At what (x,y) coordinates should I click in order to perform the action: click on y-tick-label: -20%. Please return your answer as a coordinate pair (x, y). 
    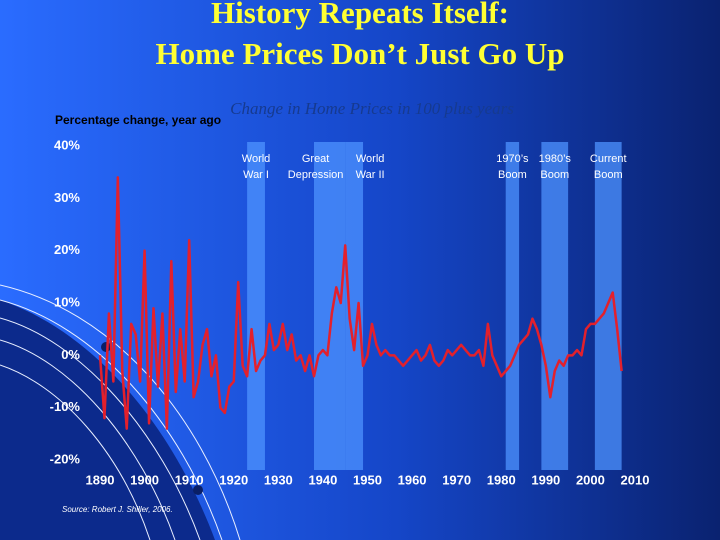
    Looking at the image, I should click on (65, 458).